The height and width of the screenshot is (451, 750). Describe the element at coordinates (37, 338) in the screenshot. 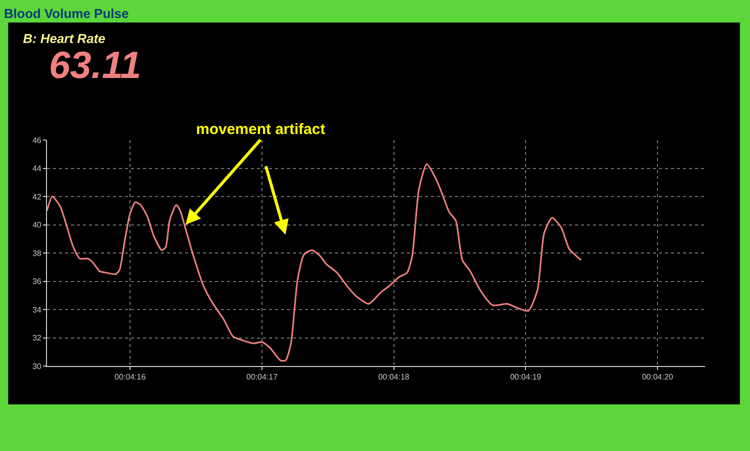

I see `y-tick-label: 32` at that location.